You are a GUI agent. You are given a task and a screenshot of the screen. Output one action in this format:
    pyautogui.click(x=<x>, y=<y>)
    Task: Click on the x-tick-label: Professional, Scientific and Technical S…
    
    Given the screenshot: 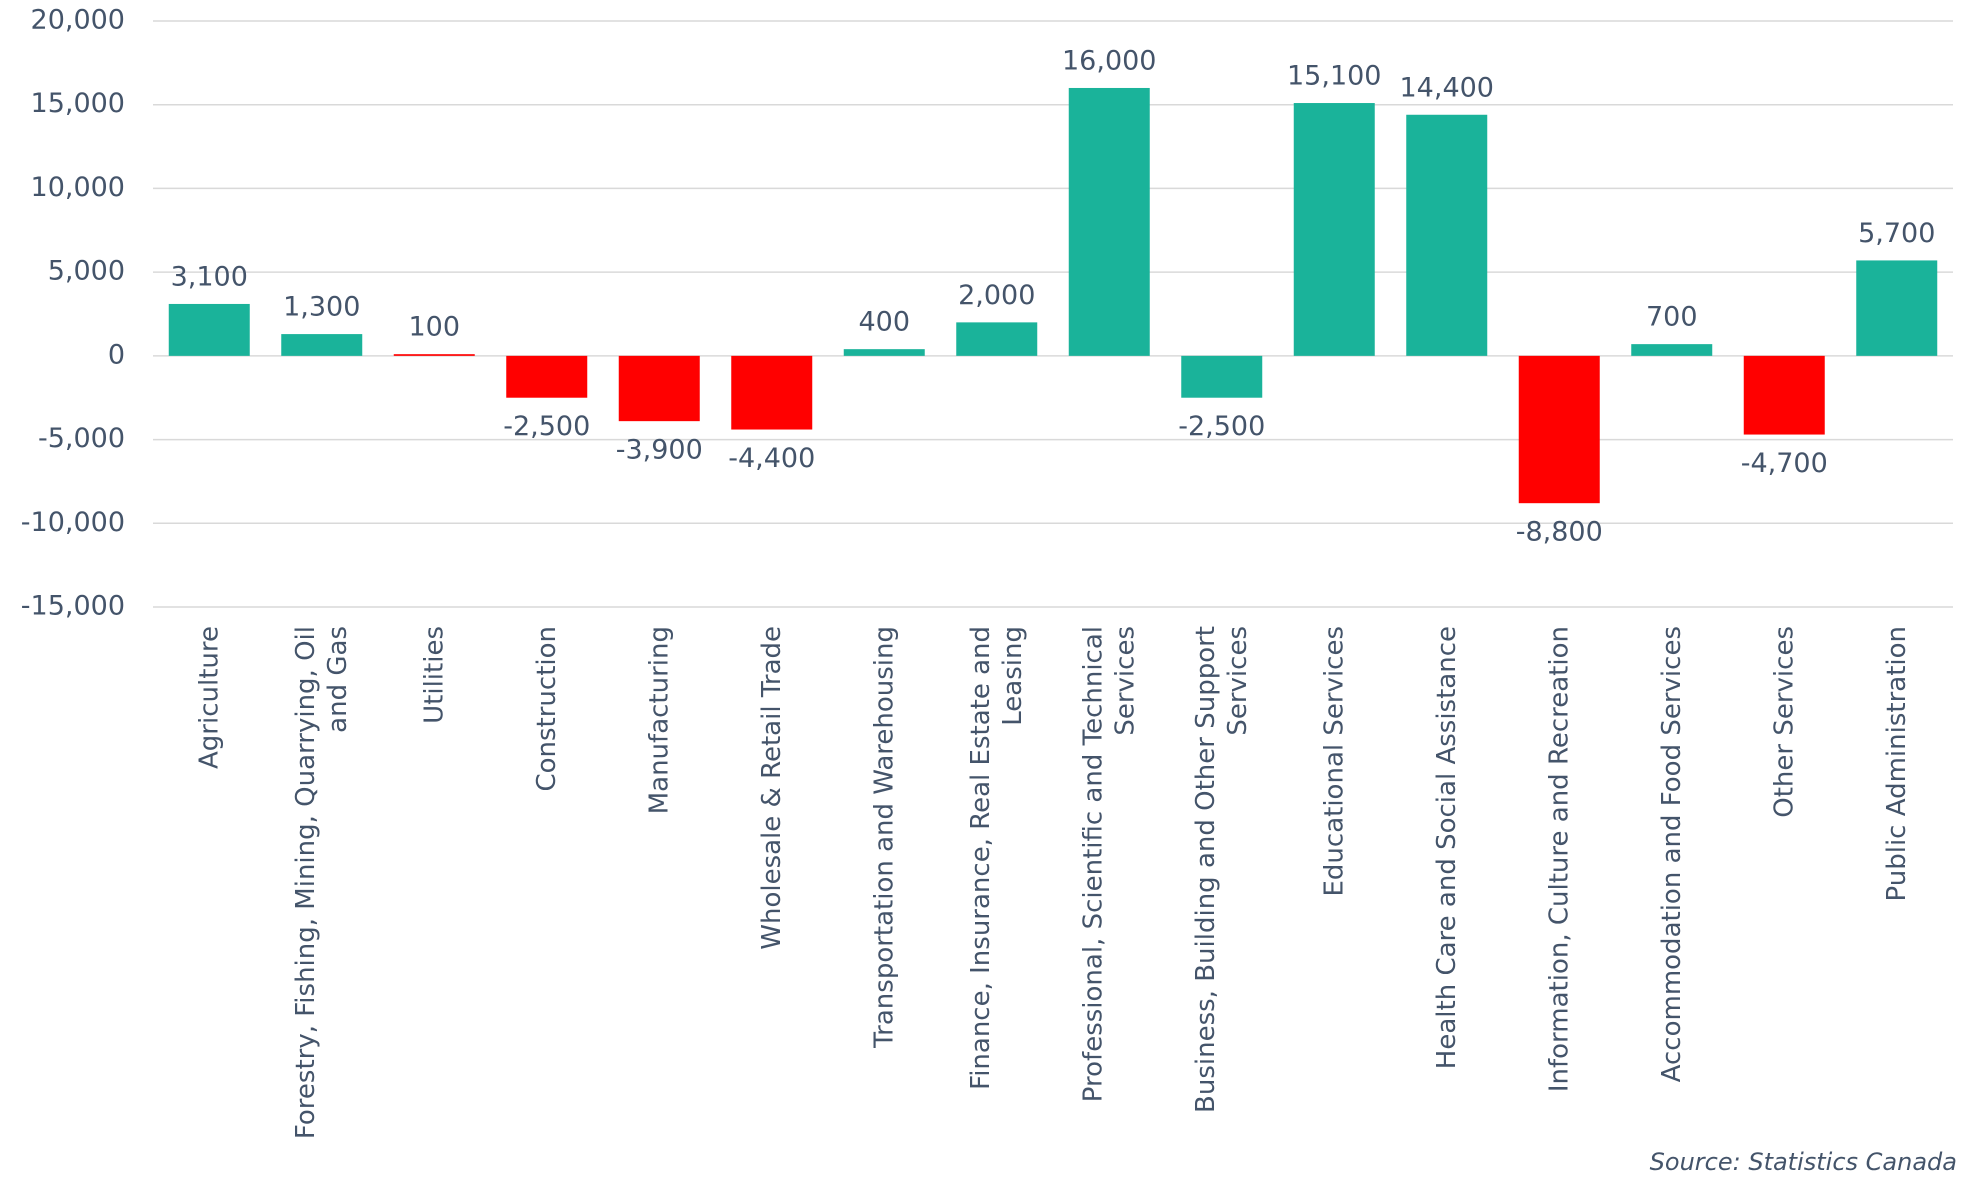 What is the action you would take?
    pyautogui.click(x=1109, y=864)
    